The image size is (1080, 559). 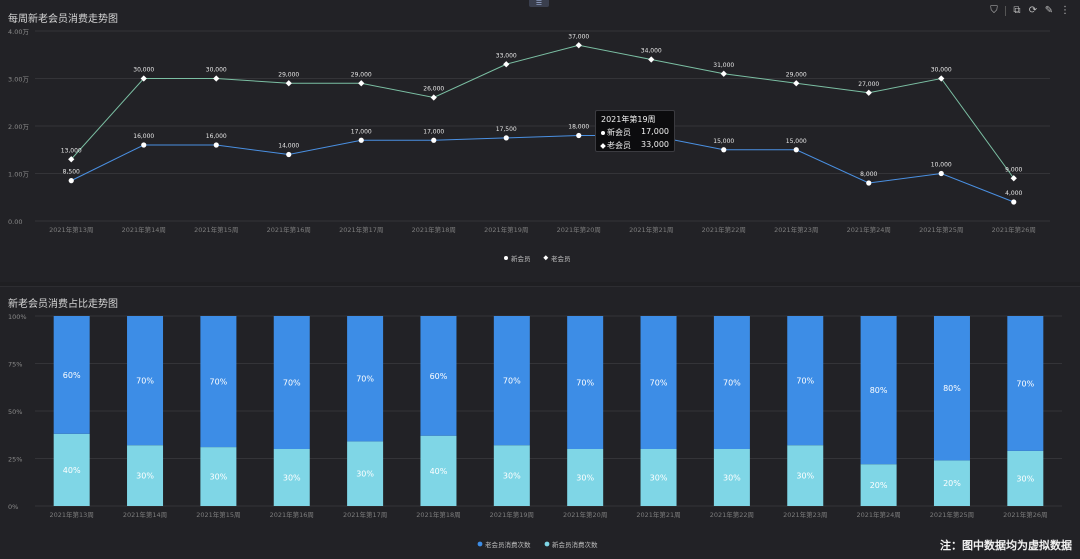 I want to click on x-tick-label: 2021年第19周, so click(x=506, y=229).